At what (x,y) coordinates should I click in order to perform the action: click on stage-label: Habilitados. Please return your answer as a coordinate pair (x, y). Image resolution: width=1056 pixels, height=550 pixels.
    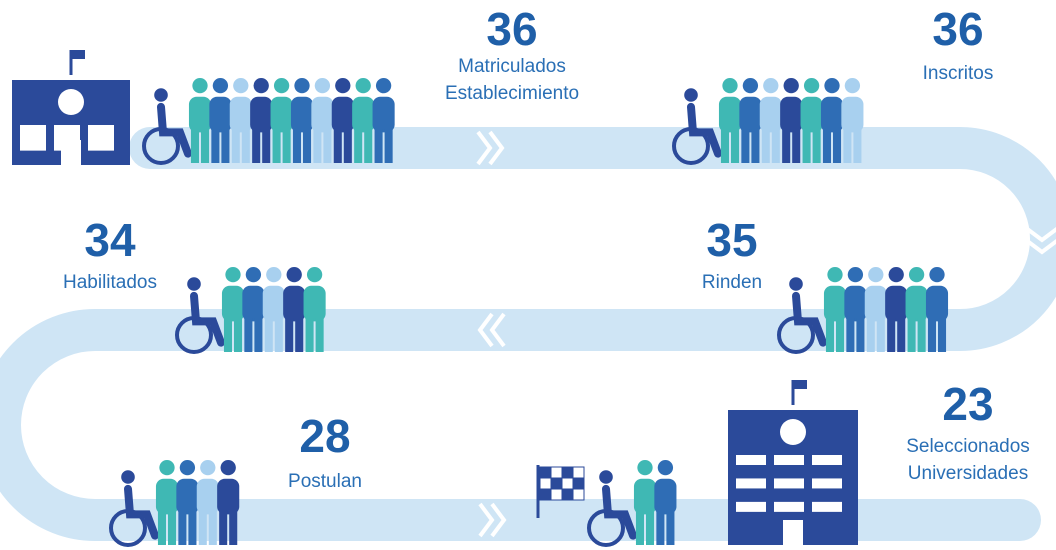
    Looking at the image, I should click on (110, 282).